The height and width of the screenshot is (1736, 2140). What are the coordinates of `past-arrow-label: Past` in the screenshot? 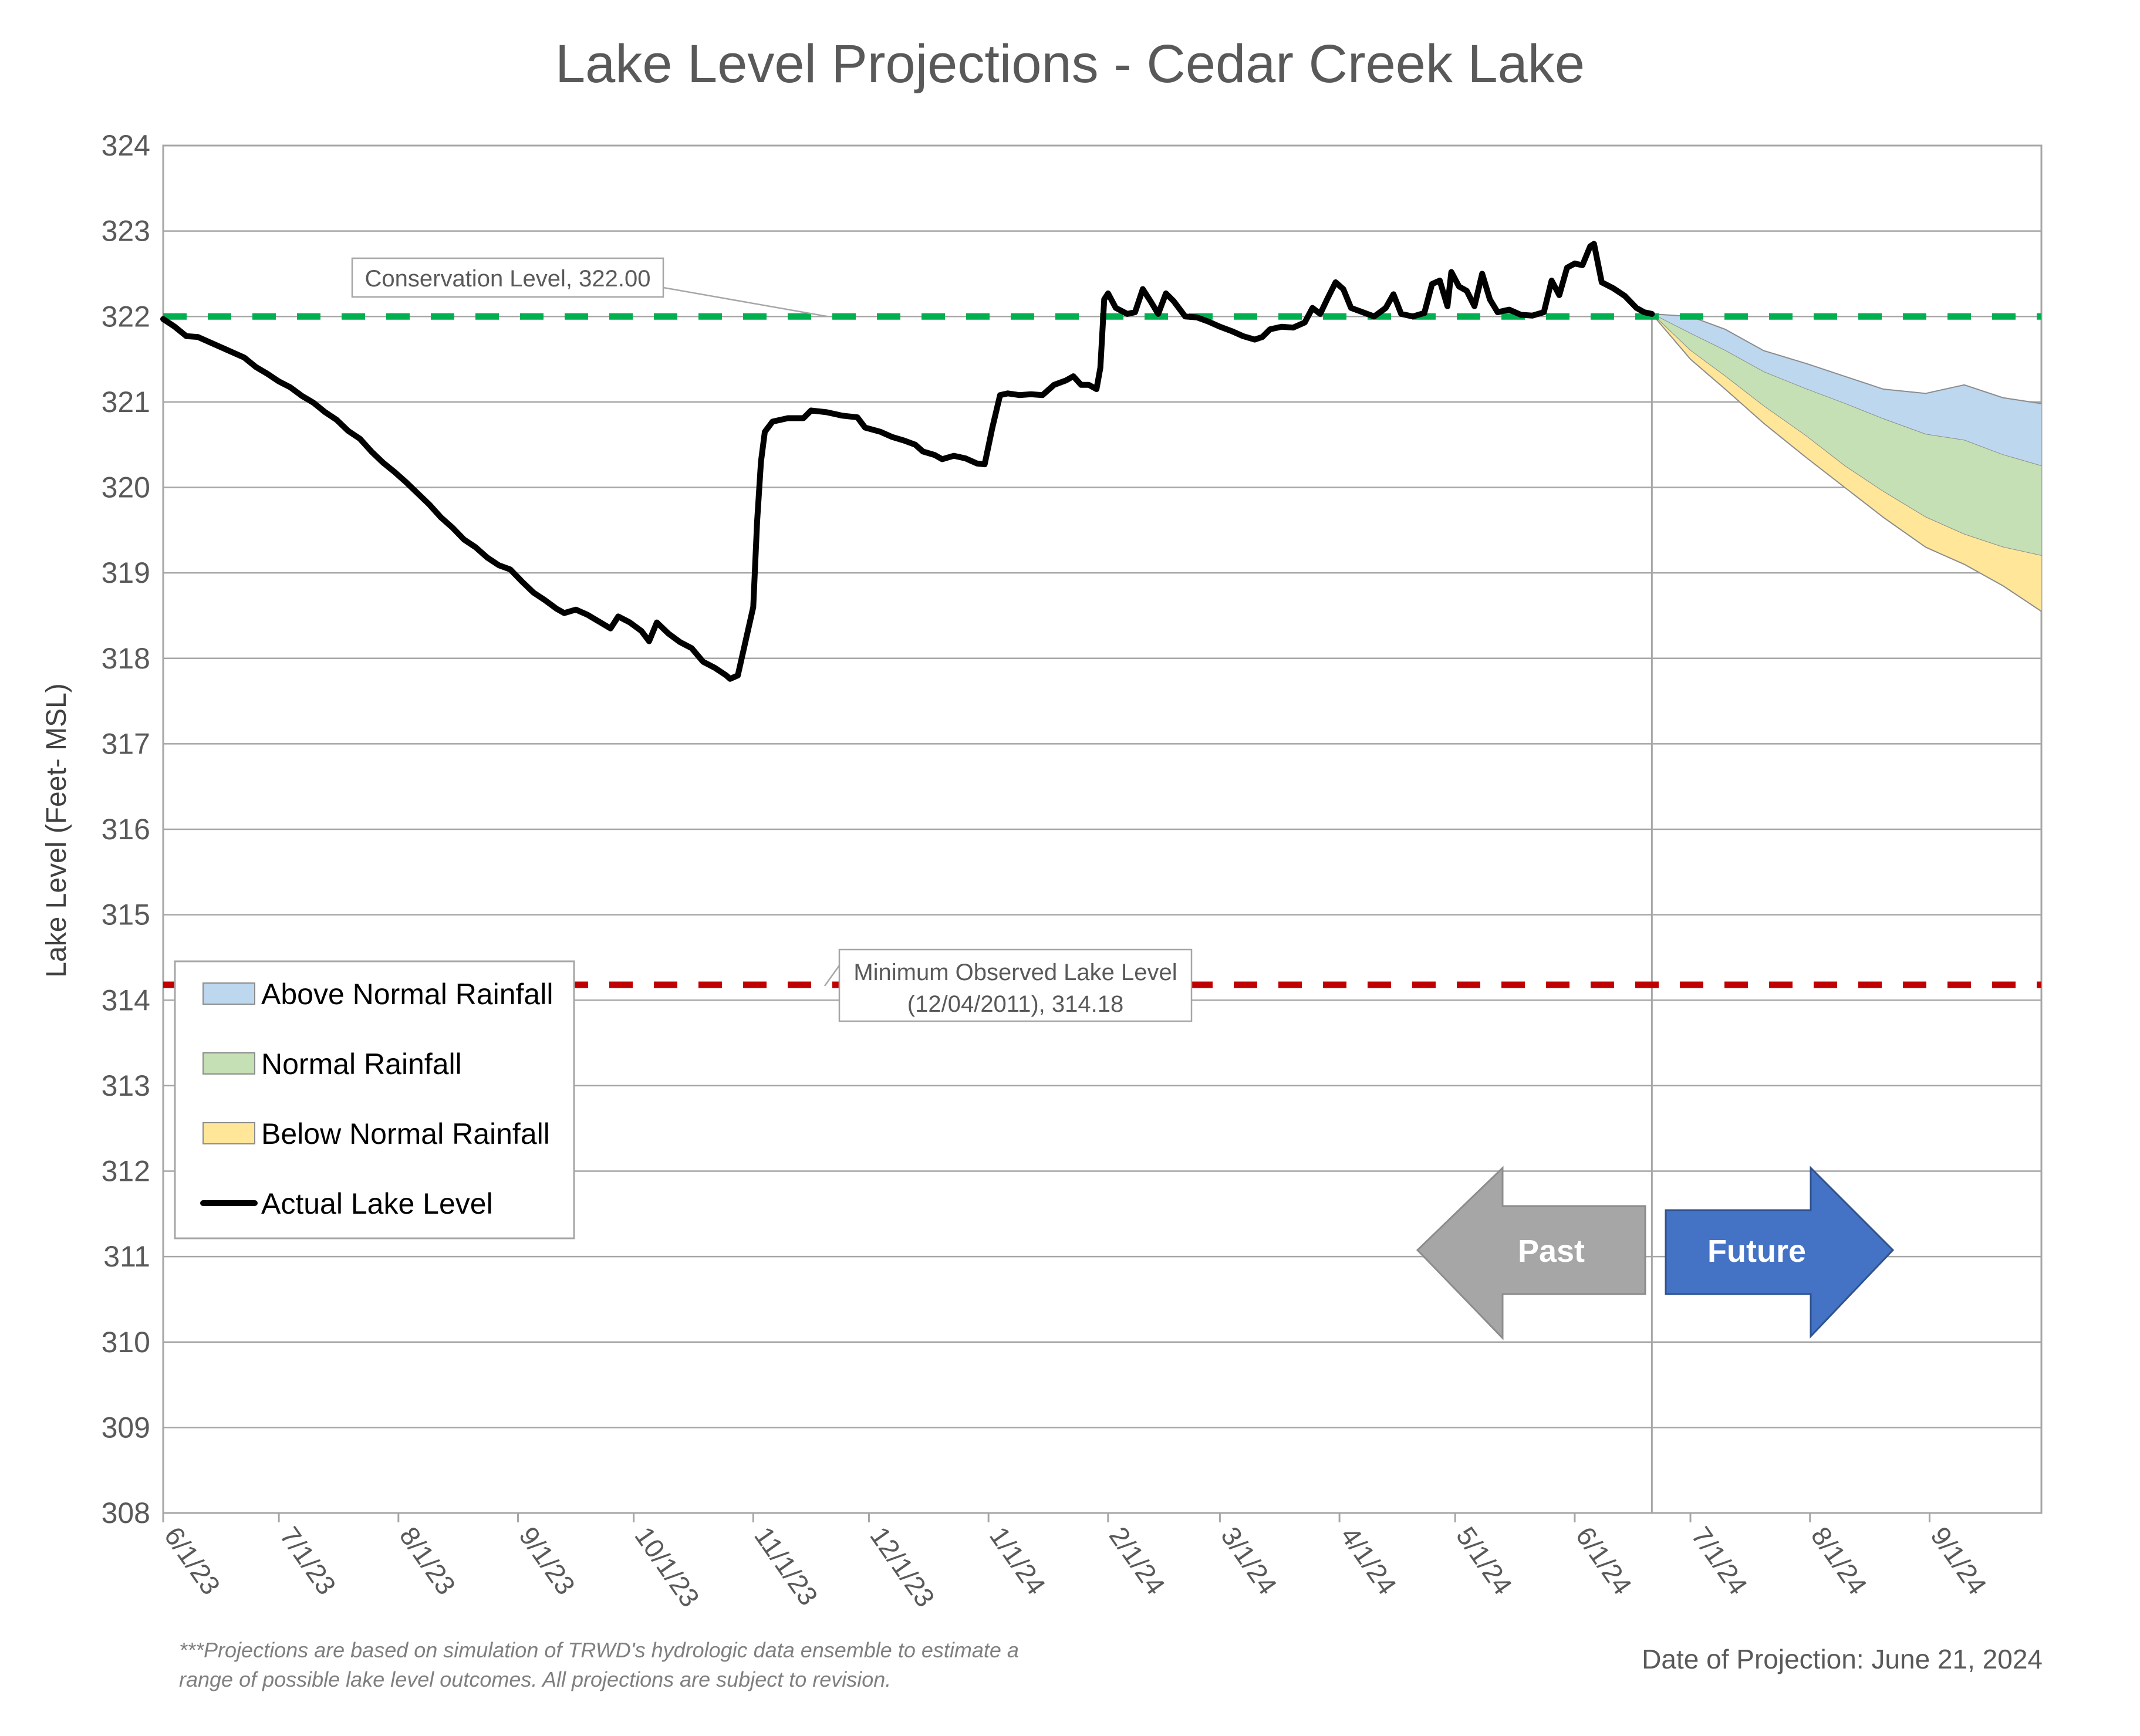 It's located at (1551, 1251).